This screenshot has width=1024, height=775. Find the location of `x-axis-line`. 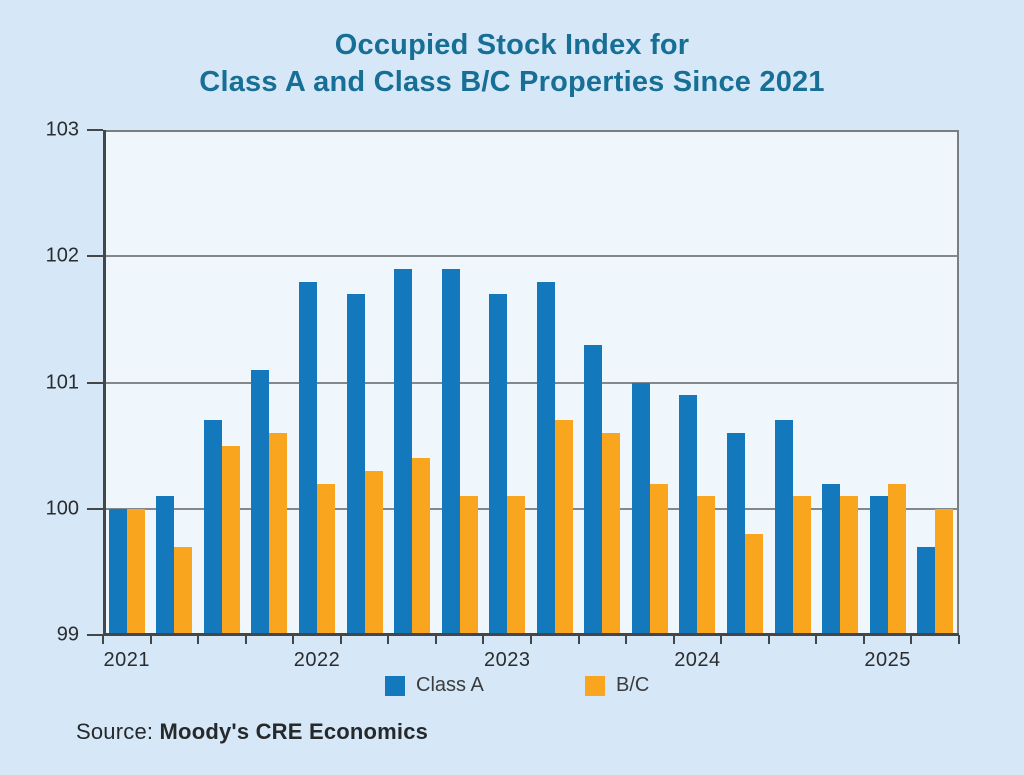

x-axis-line is located at coordinates (531, 634).